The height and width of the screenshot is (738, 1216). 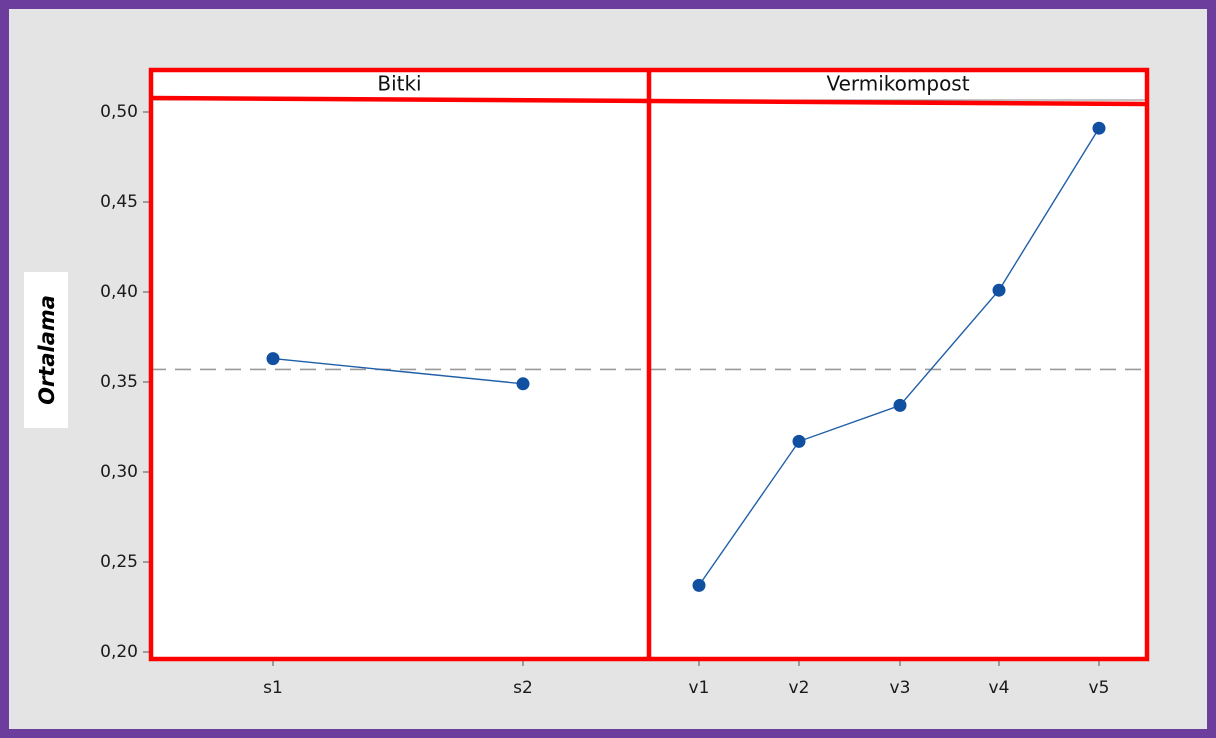 What do you see at coordinates (119, 652) in the screenshot?
I see `y-tick-label: 0,20` at bounding box center [119, 652].